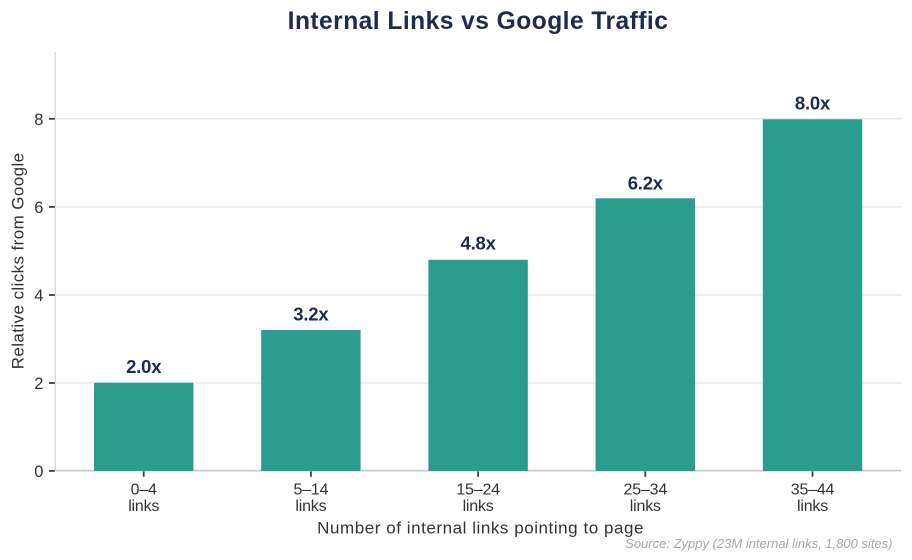  I want to click on svg-text: 4, so click(38, 296).